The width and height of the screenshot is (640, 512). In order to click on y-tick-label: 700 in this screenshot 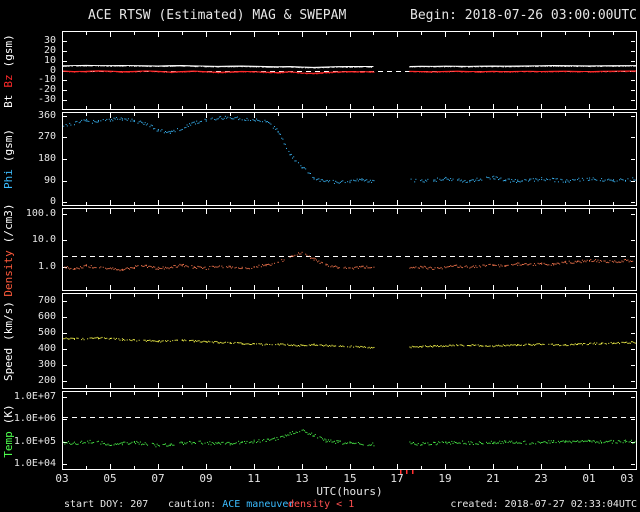, I will do `click(46, 300)`.